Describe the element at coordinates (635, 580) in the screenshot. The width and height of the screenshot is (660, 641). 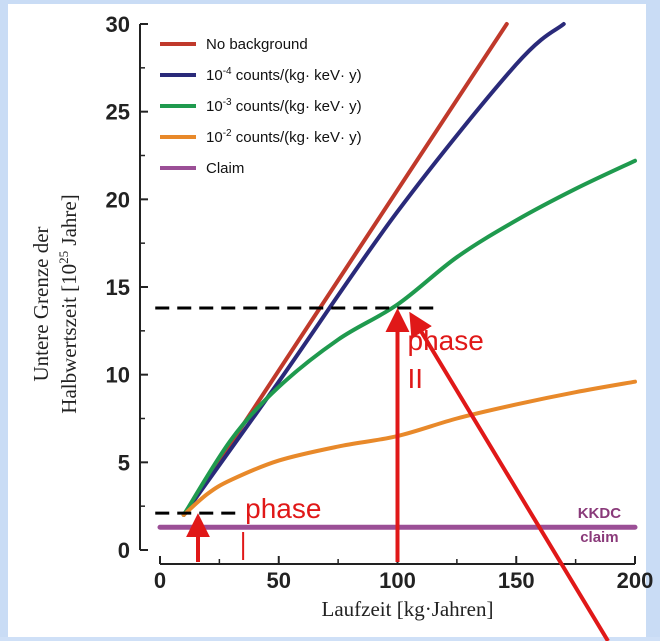
I see `x-tick-label: 200` at that location.